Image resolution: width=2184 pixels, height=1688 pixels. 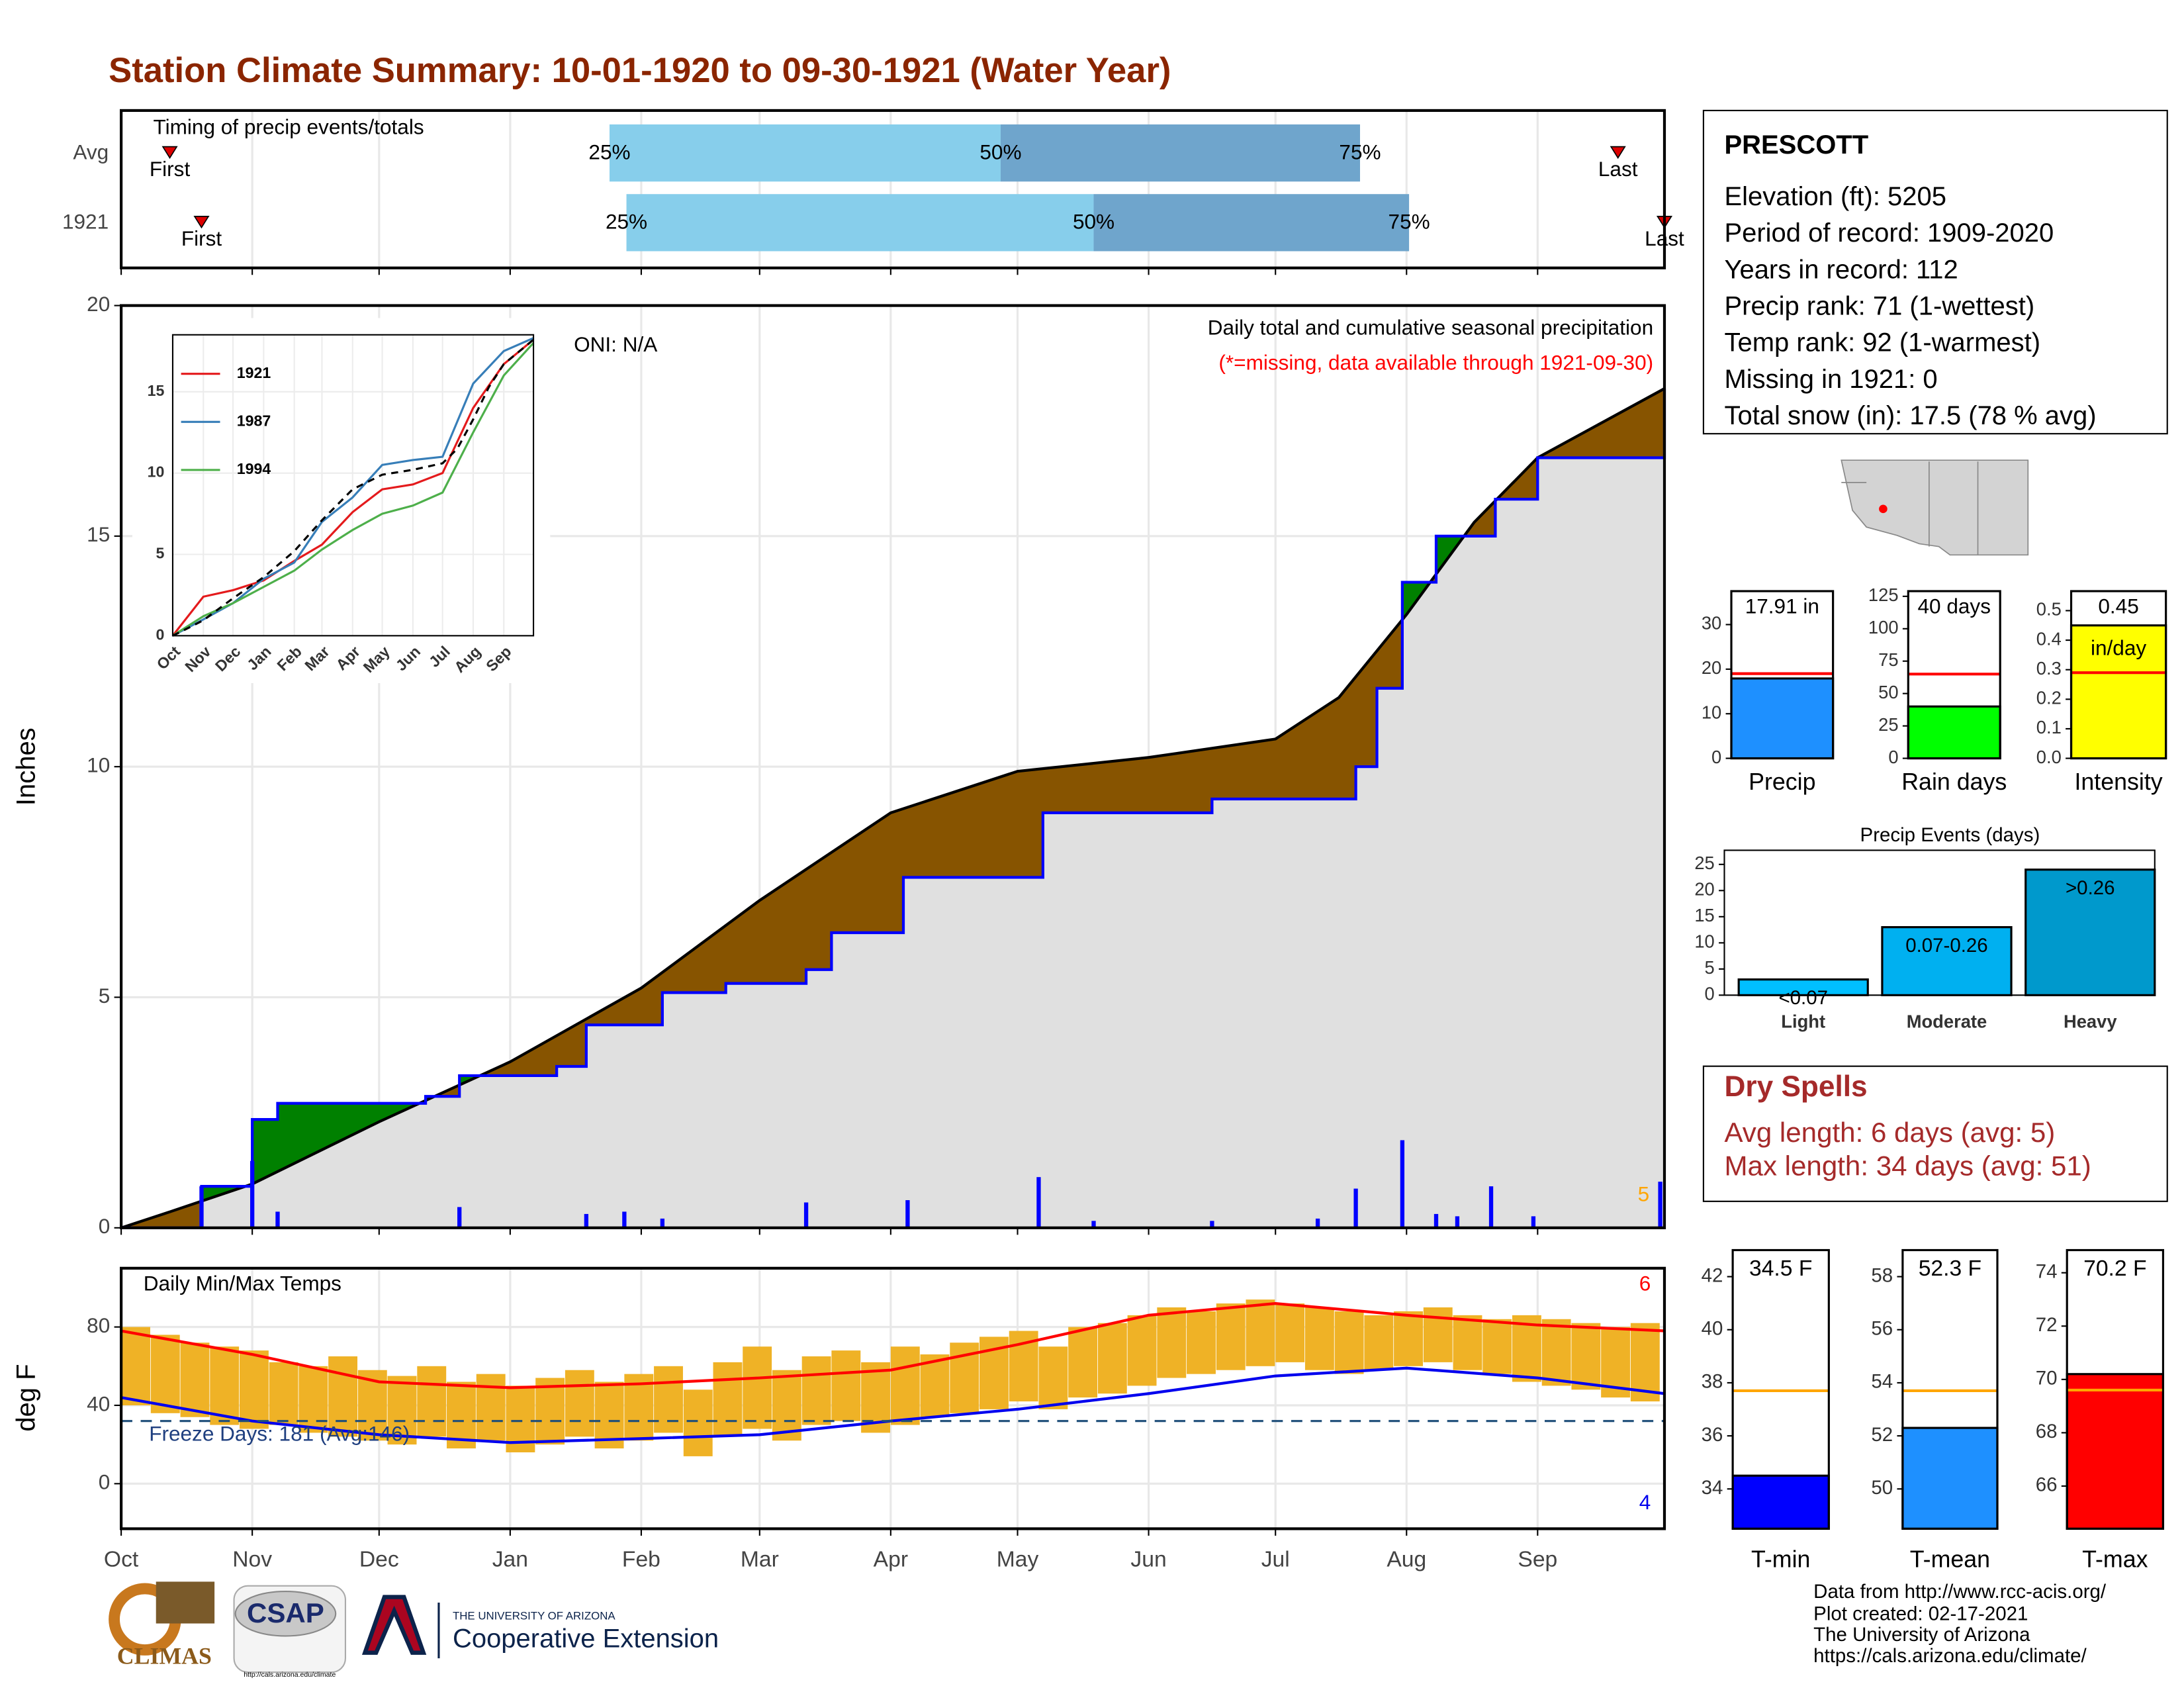 What do you see at coordinates (1954, 606) in the screenshot?
I see `value-label: 40 days` at bounding box center [1954, 606].